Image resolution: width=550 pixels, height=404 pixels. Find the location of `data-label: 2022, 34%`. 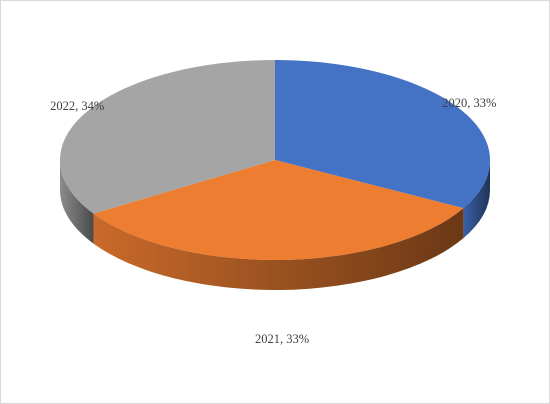

data-label: 2022, 34% is located at coordinates (77, 106).